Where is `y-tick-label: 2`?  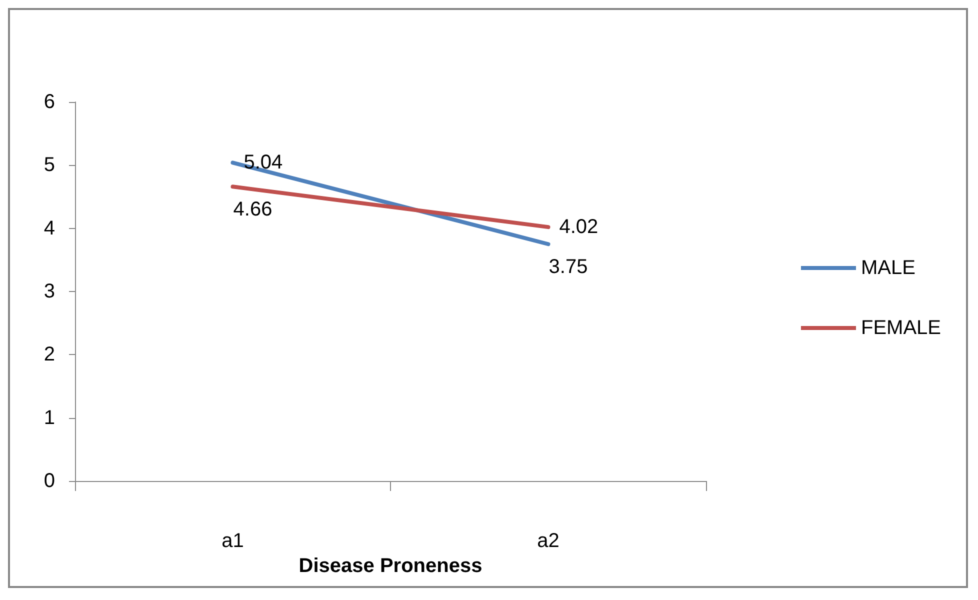 y-tick-label: 2 is located at coordinates (49, 355).